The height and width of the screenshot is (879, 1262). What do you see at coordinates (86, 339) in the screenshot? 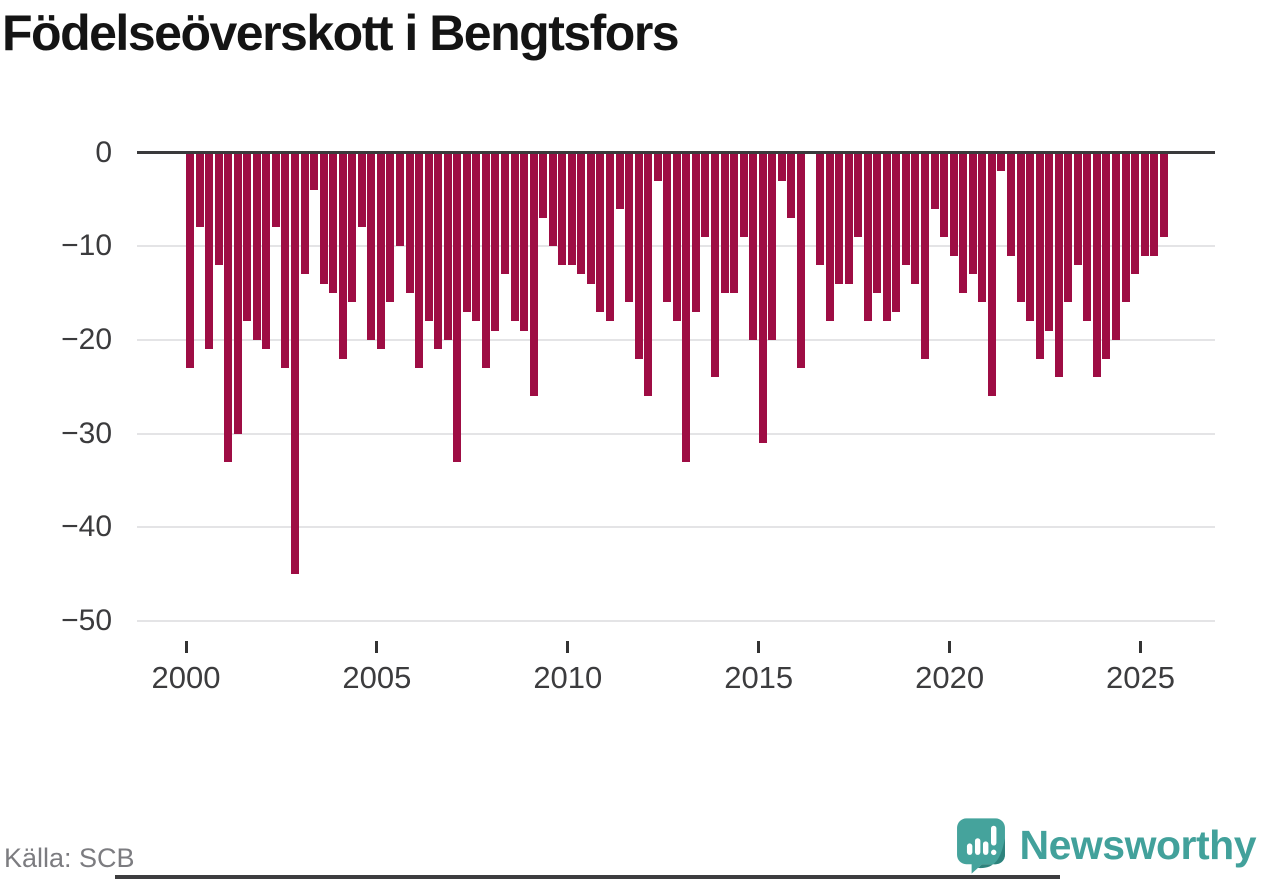
I see `y-axis-label: −20` at bounding box center [86, 339].